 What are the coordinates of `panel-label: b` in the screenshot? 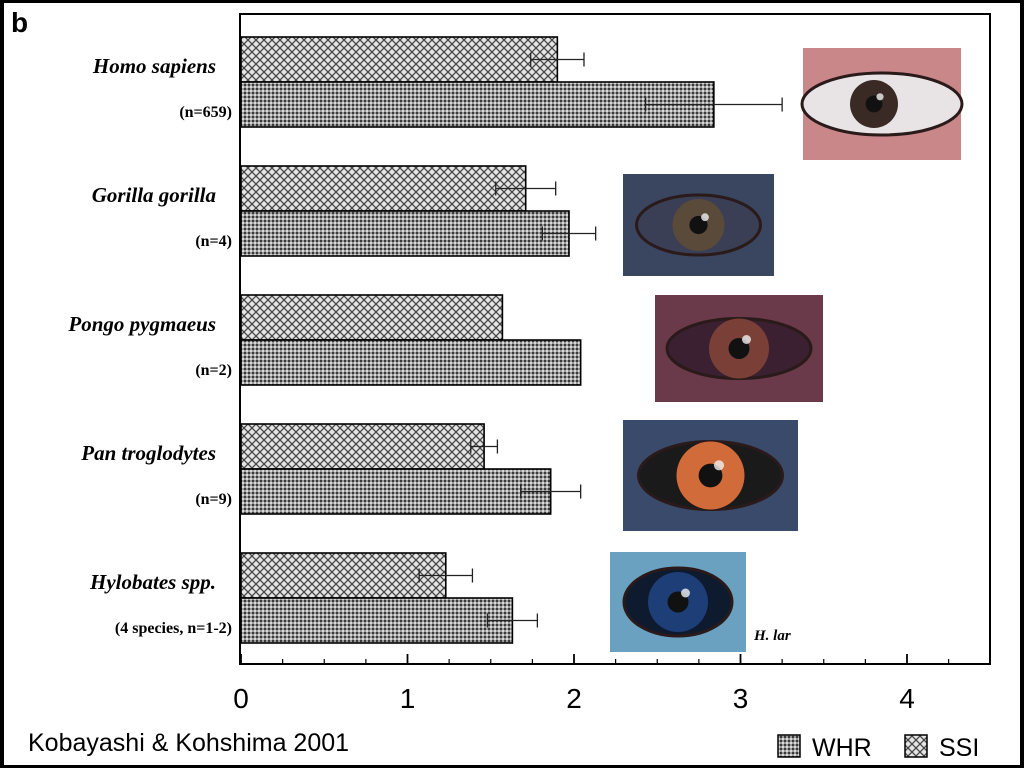 It's located at (19, 22).